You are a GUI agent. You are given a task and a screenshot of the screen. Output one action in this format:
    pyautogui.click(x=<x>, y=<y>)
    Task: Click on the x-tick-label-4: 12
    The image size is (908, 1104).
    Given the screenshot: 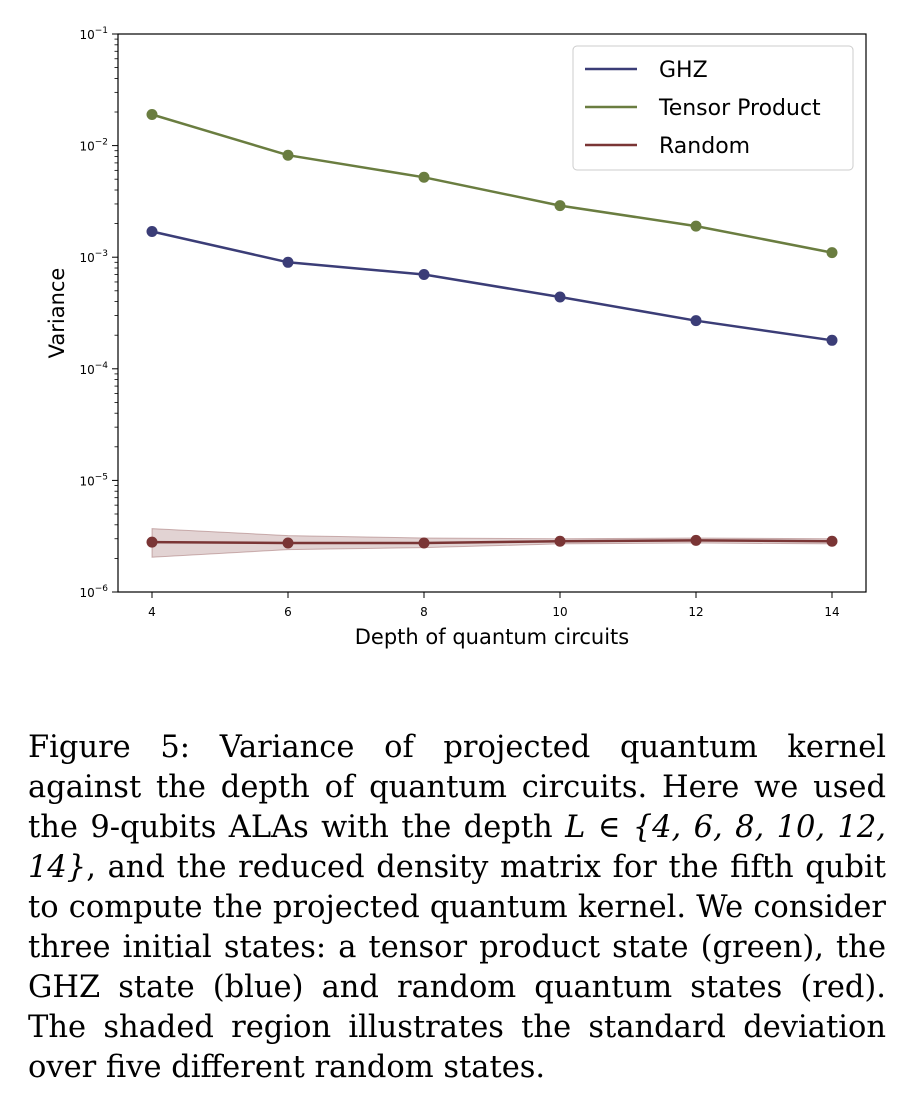 What is the action you would take?
    pyautogui.click(x=695, y=612)
    